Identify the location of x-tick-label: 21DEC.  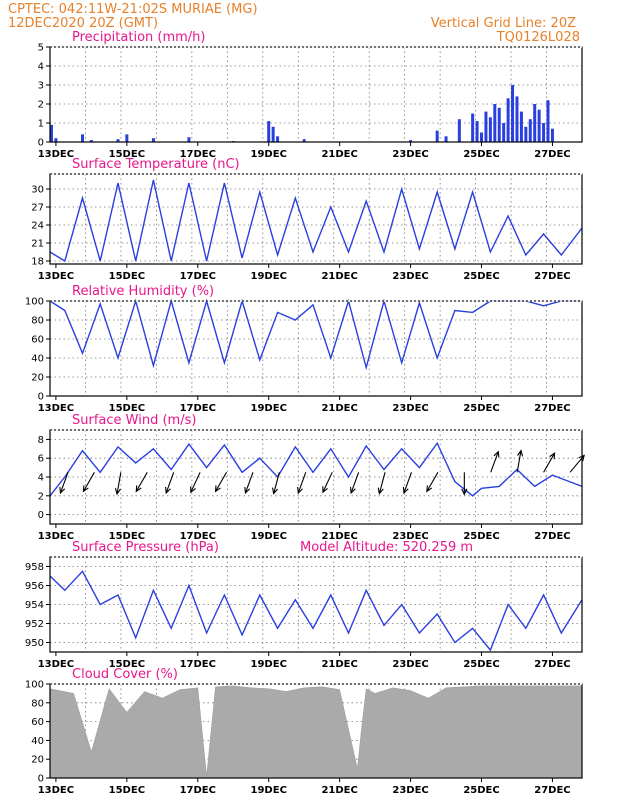
(339, 664).